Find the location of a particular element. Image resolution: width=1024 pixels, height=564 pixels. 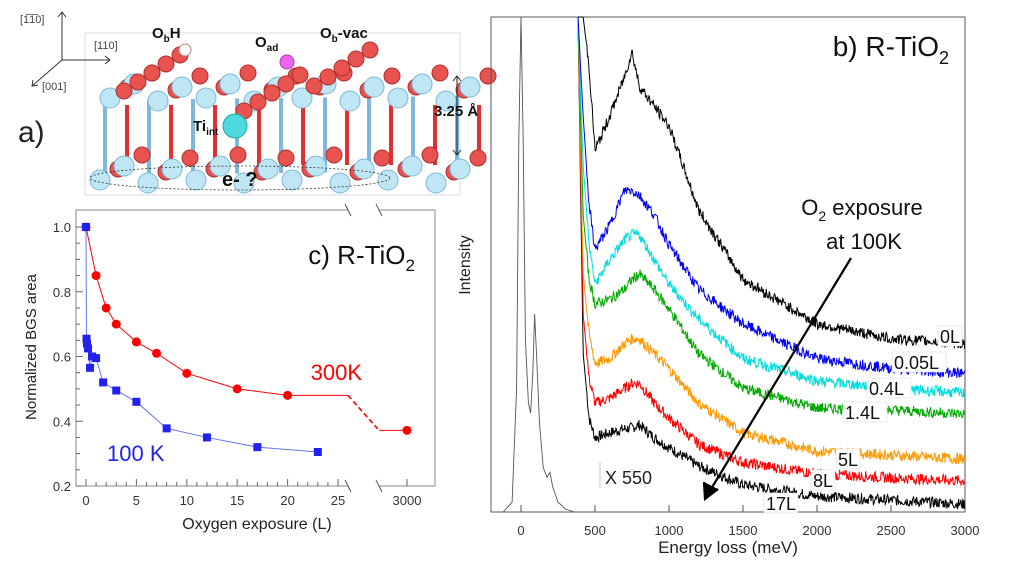

y-tick-label-c: 0.4 is located at coordinates (62, 421).